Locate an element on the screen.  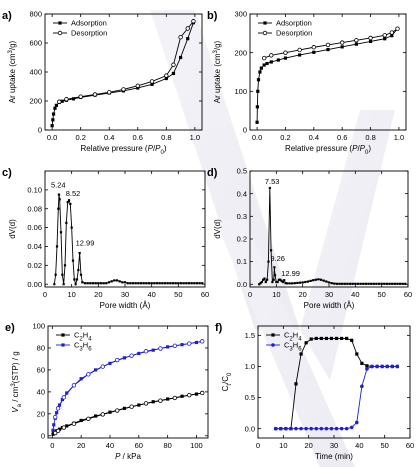
y-axis-label: Va / cm3(STP) / g is located at coordinates (17, 381).